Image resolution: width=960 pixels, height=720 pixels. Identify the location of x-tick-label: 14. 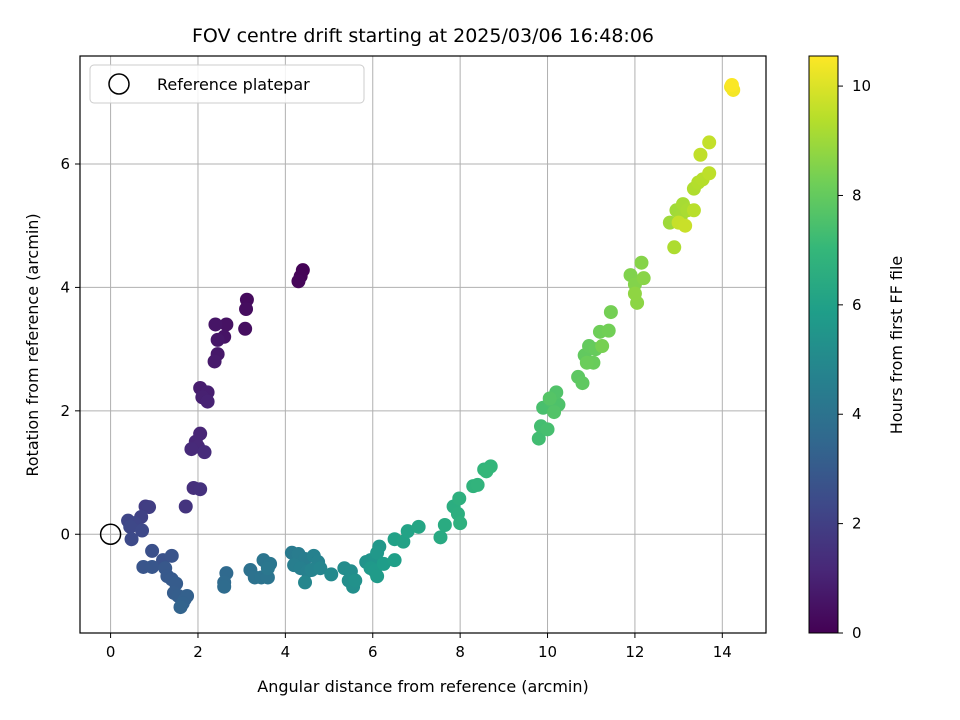
(722, 652).